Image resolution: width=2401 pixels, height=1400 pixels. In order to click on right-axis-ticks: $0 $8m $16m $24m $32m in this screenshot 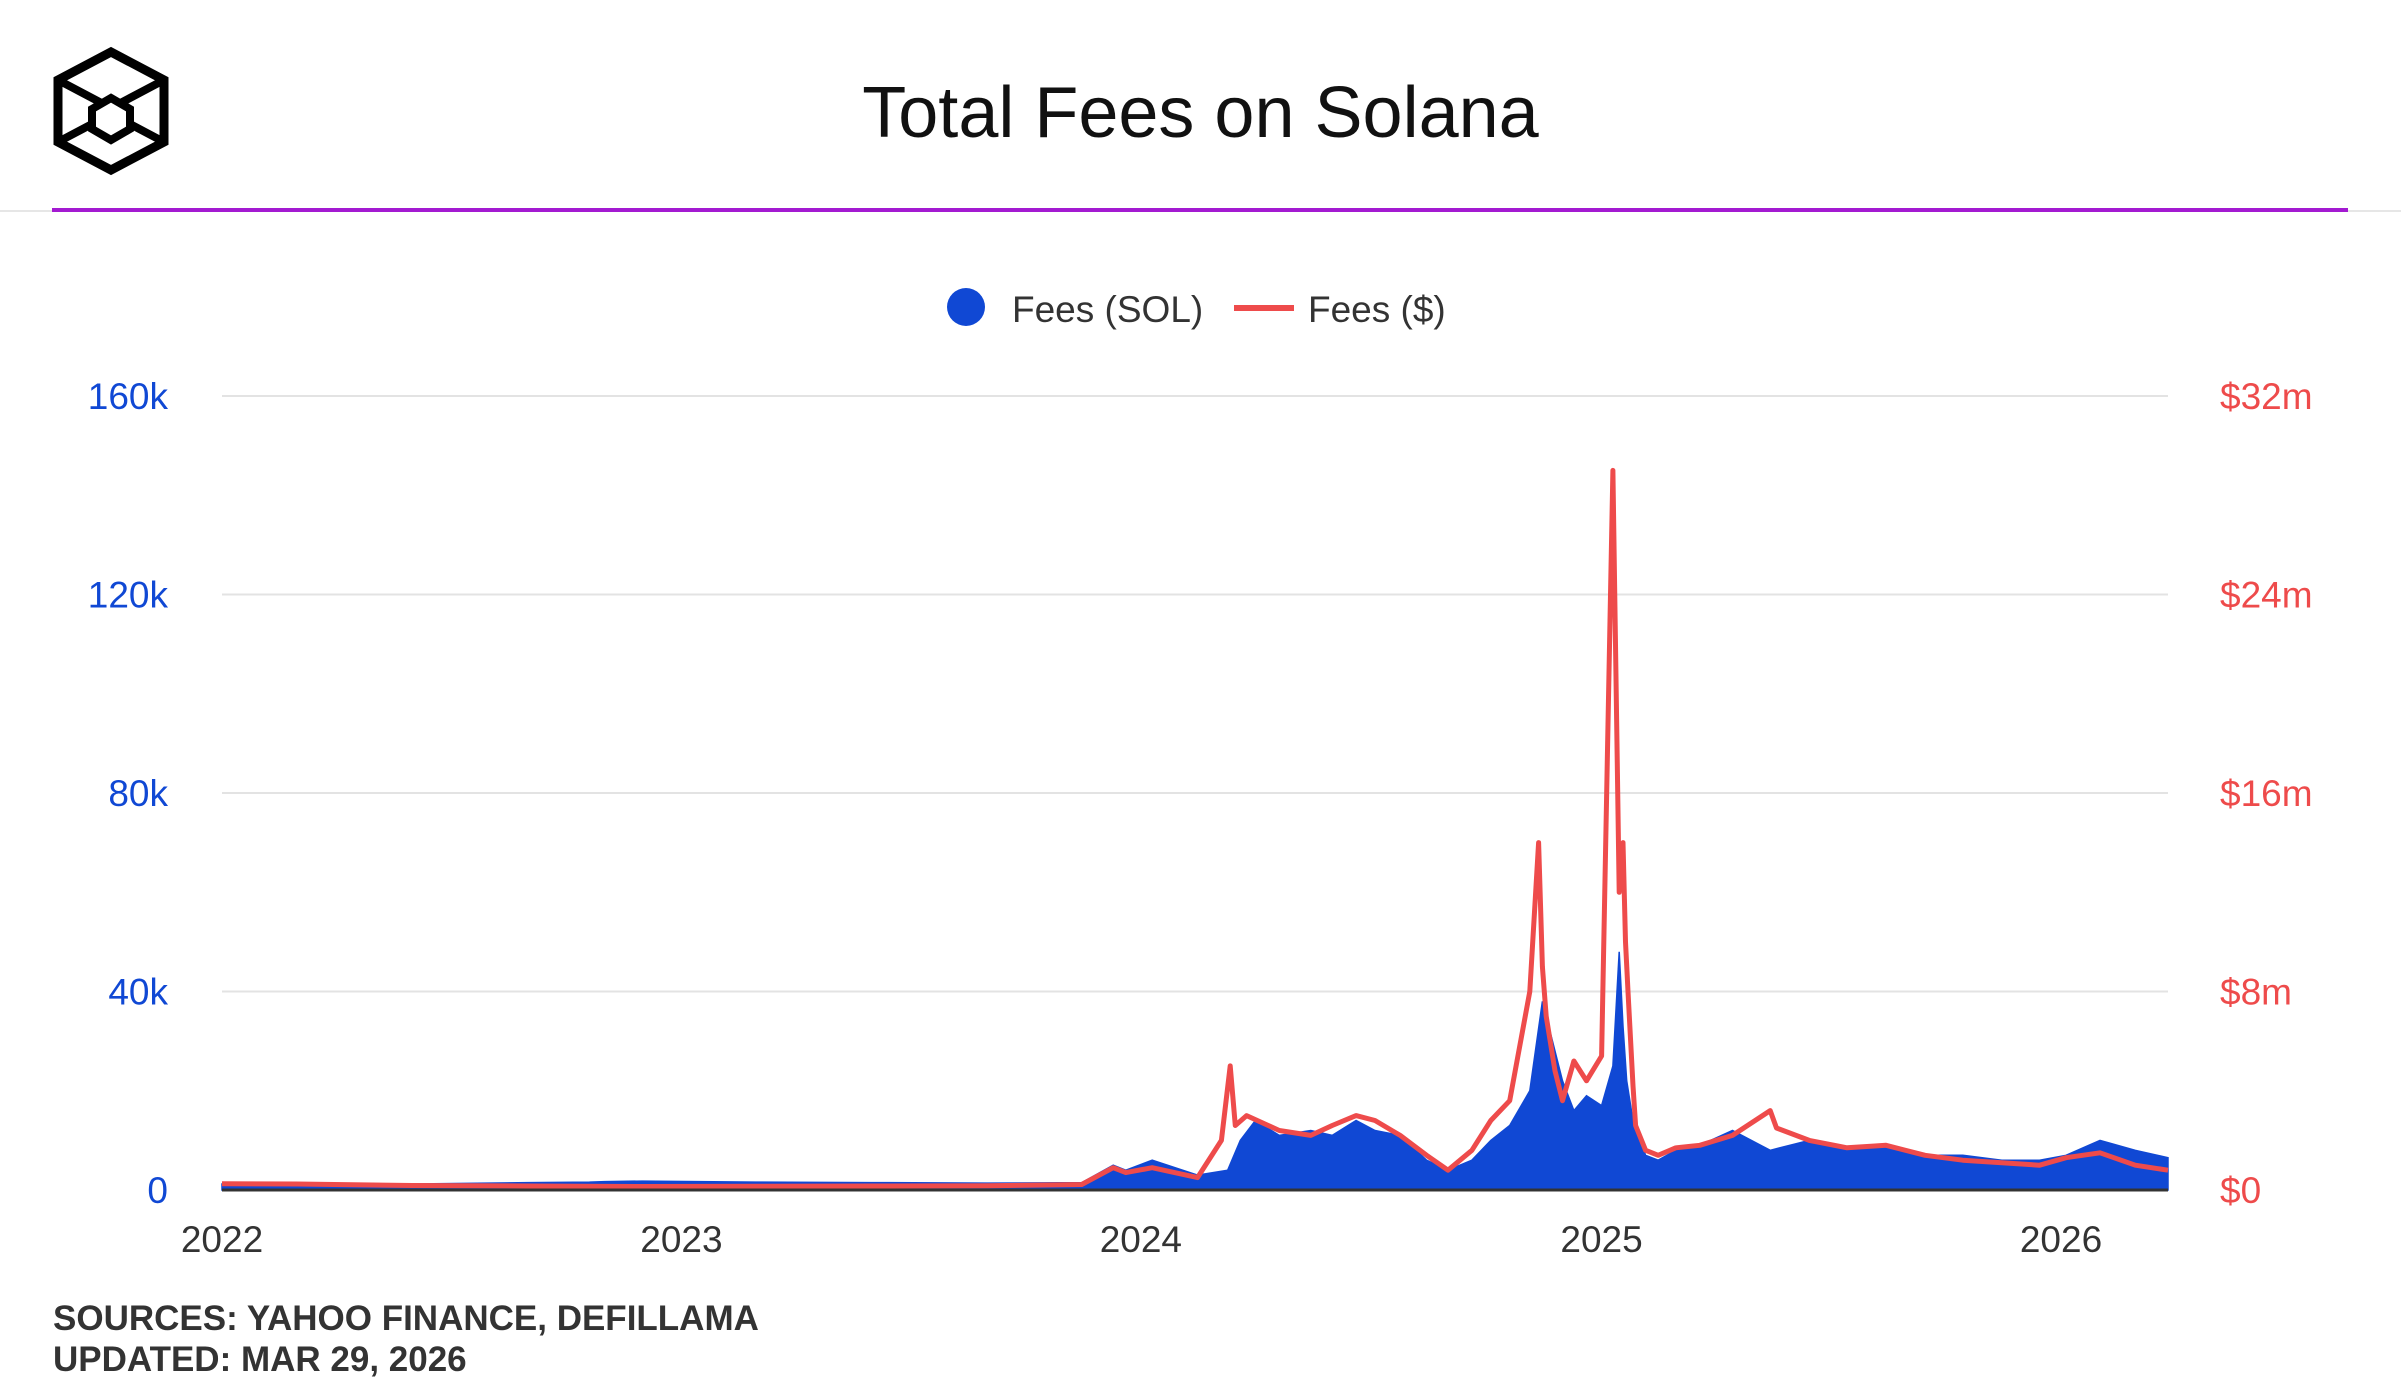, I will do `click(2266, 793)`.